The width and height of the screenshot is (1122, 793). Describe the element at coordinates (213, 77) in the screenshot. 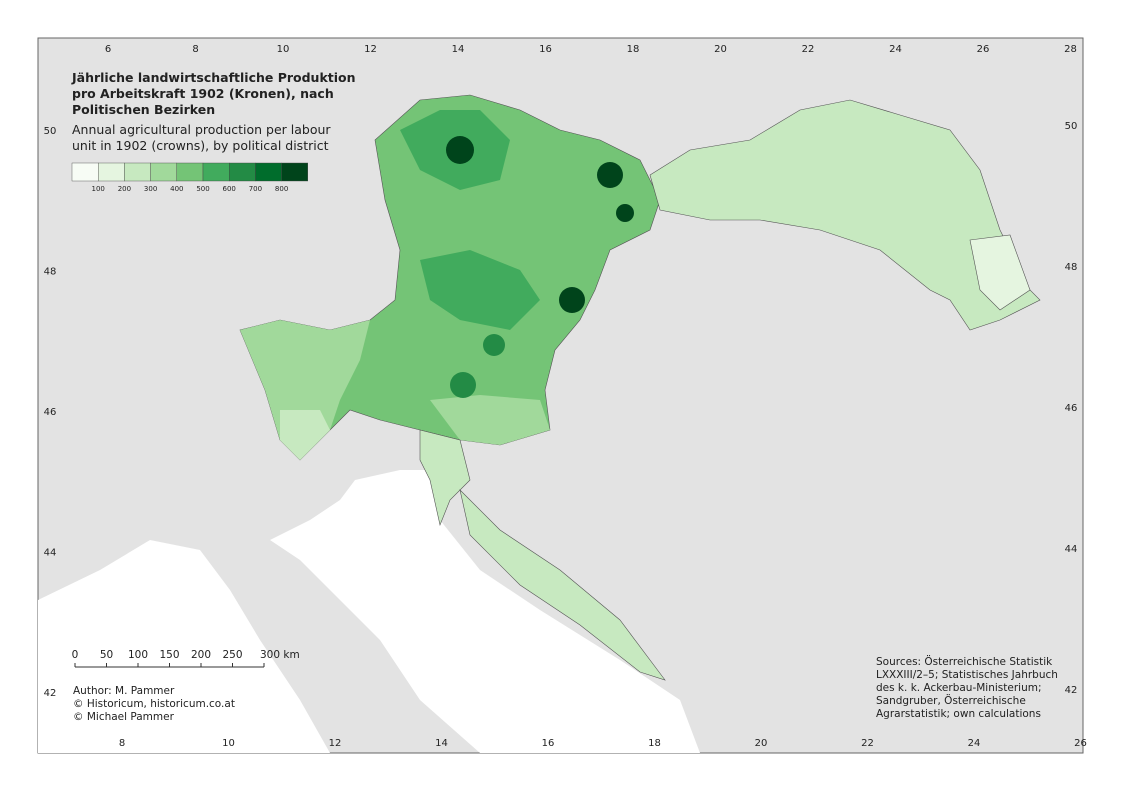

I see `title: Jährliche landwirtschaftliche Produktion` at that location.